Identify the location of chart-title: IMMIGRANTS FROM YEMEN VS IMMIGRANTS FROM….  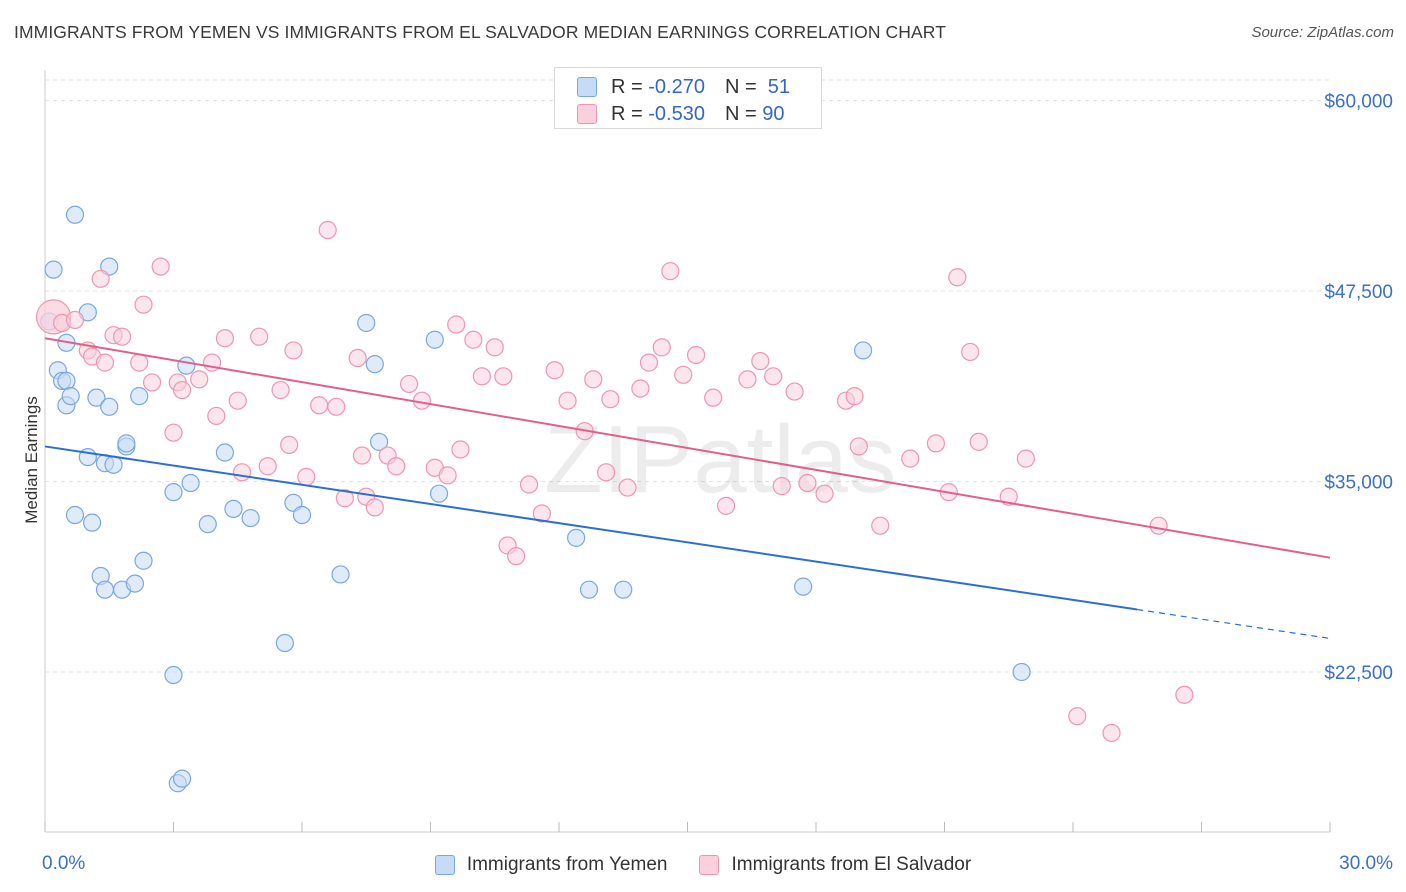
(480, 32).